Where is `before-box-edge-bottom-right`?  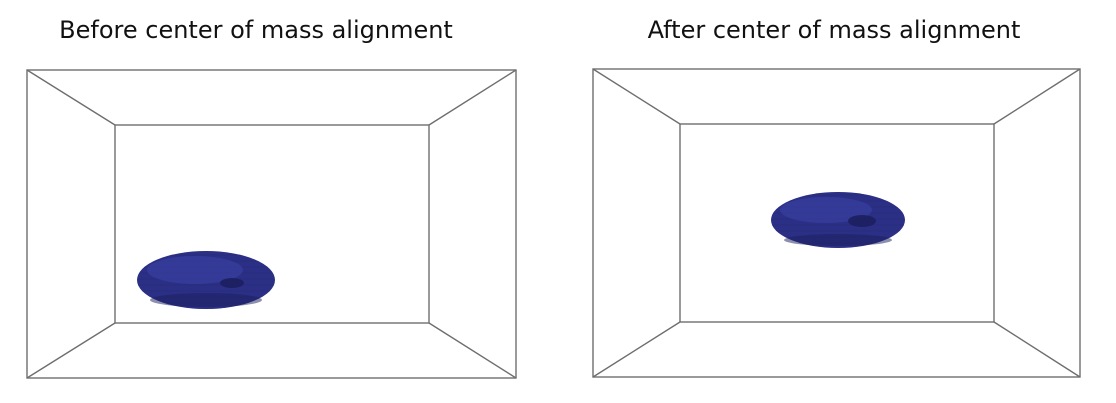
before-box-edge-bottom-right is located at coordinates (472, 350).